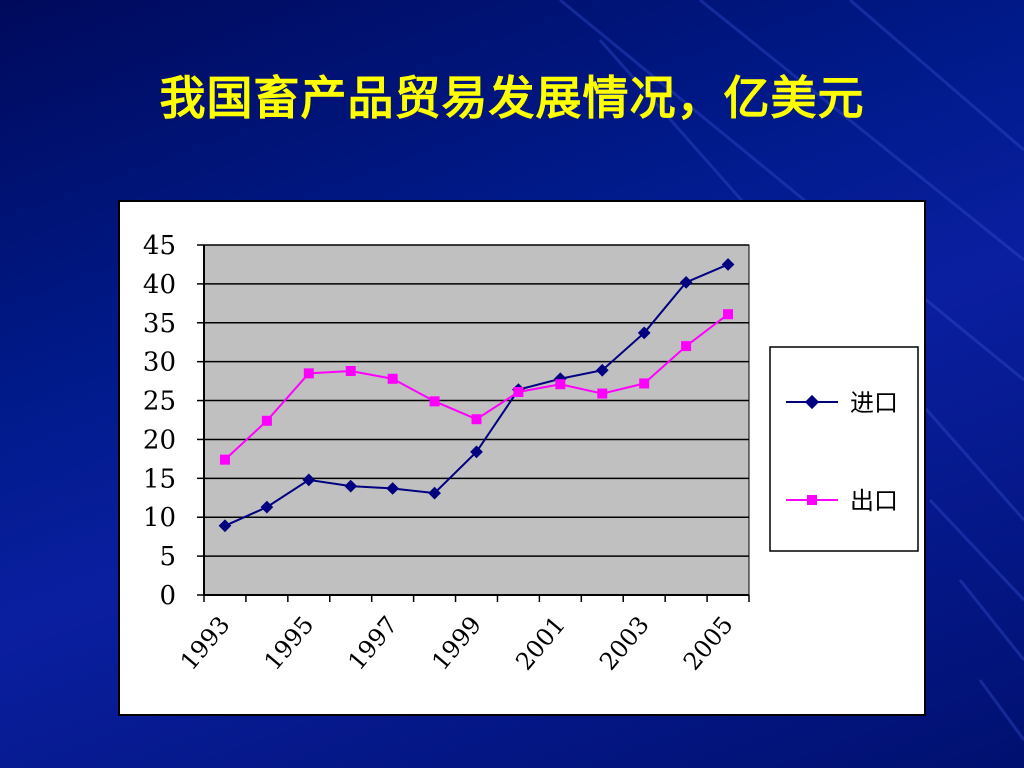  Describe the element at coordinates (512, 98) in the screenshot. I see `slide-title: 我国畜产品贸易发展情况，亿美元` at that location.